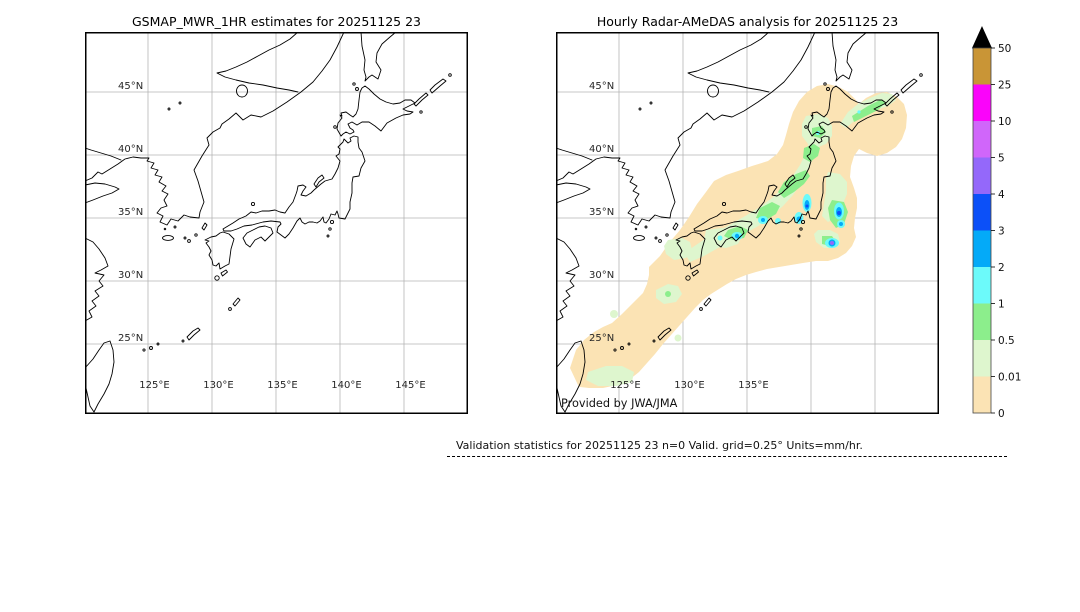  I want to click on colorbar-tick-label: 1, so click(1001, 305).